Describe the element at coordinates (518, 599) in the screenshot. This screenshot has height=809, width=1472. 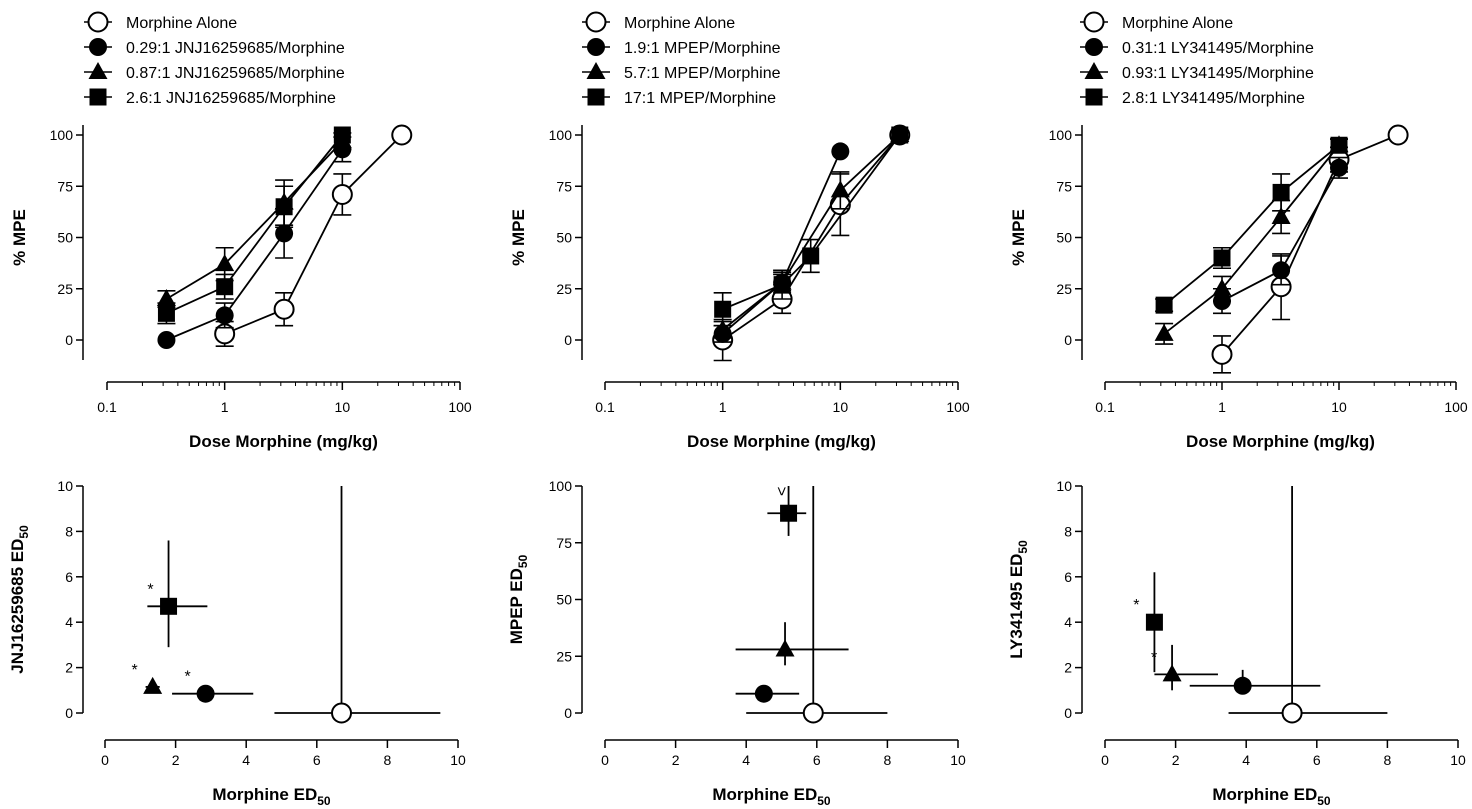
I see `y-axis-title: MPEP ED50` at that location.